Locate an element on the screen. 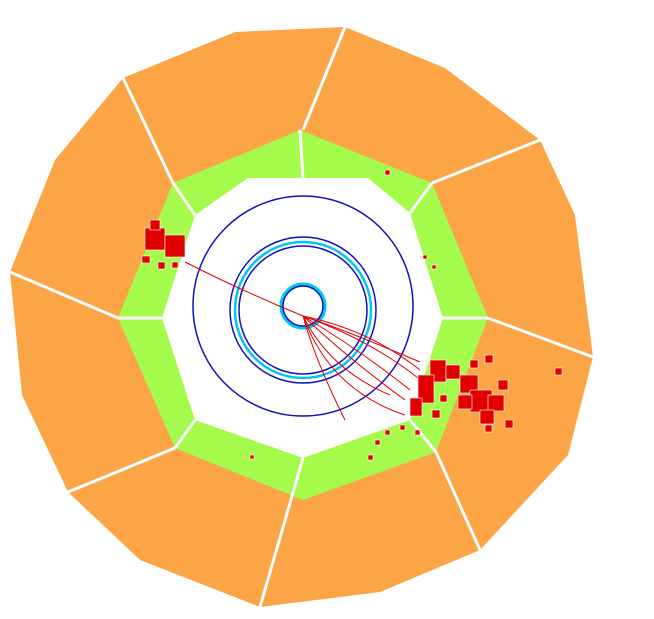  pixel-layer is located at coordinates (303, 306).